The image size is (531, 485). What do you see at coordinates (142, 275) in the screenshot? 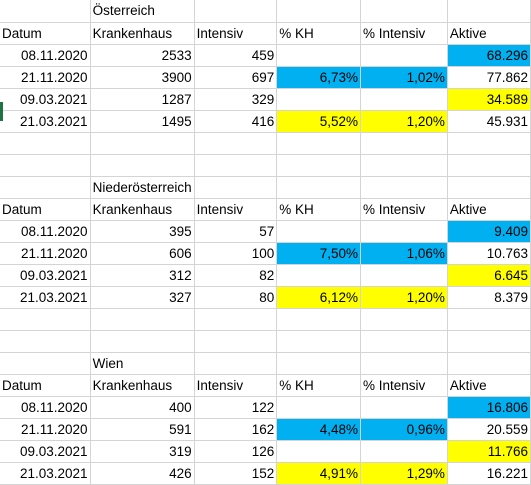
I see `hospital-cell: 312` at bounding box center [142, 275].